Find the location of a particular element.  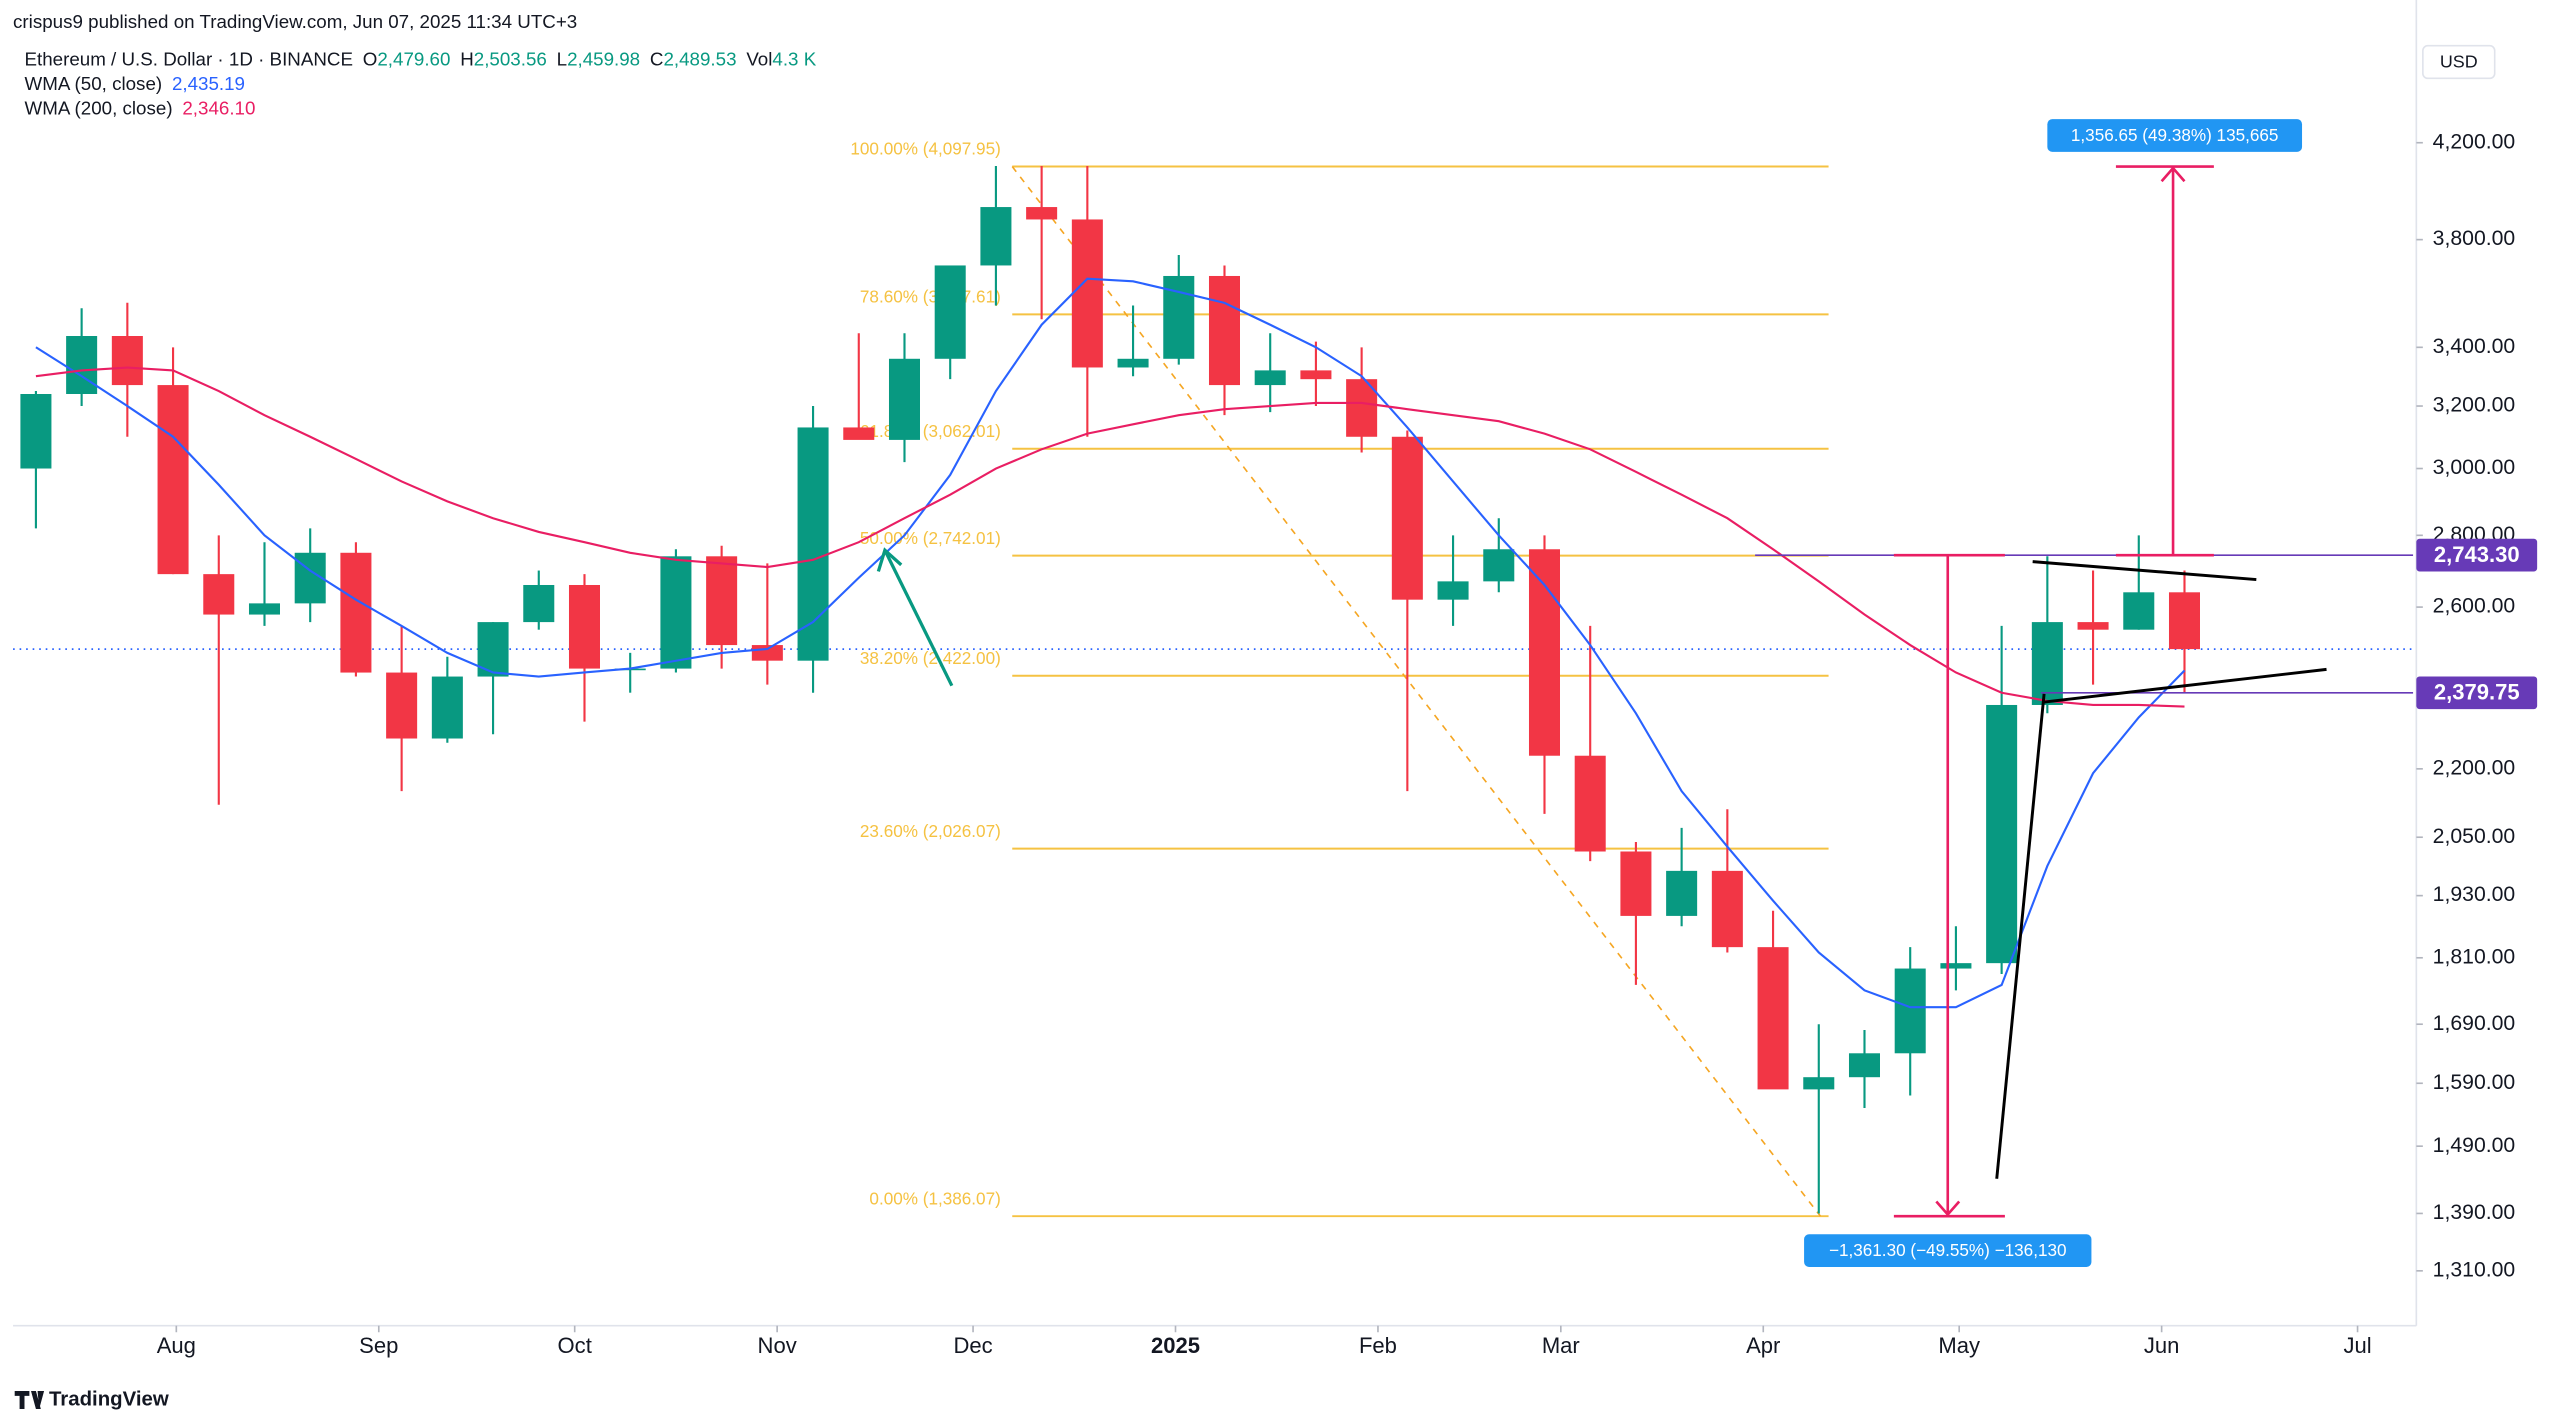

ohlc-value: 2,479.60 is located at coordinates (413, 58).